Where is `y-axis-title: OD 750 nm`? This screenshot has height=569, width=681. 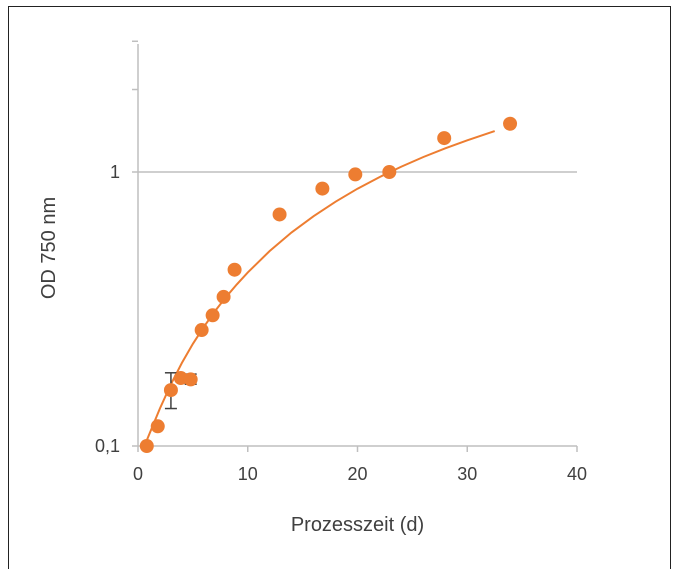 y-axis-title: OD 750 nm is located at coordinates (49, 248).